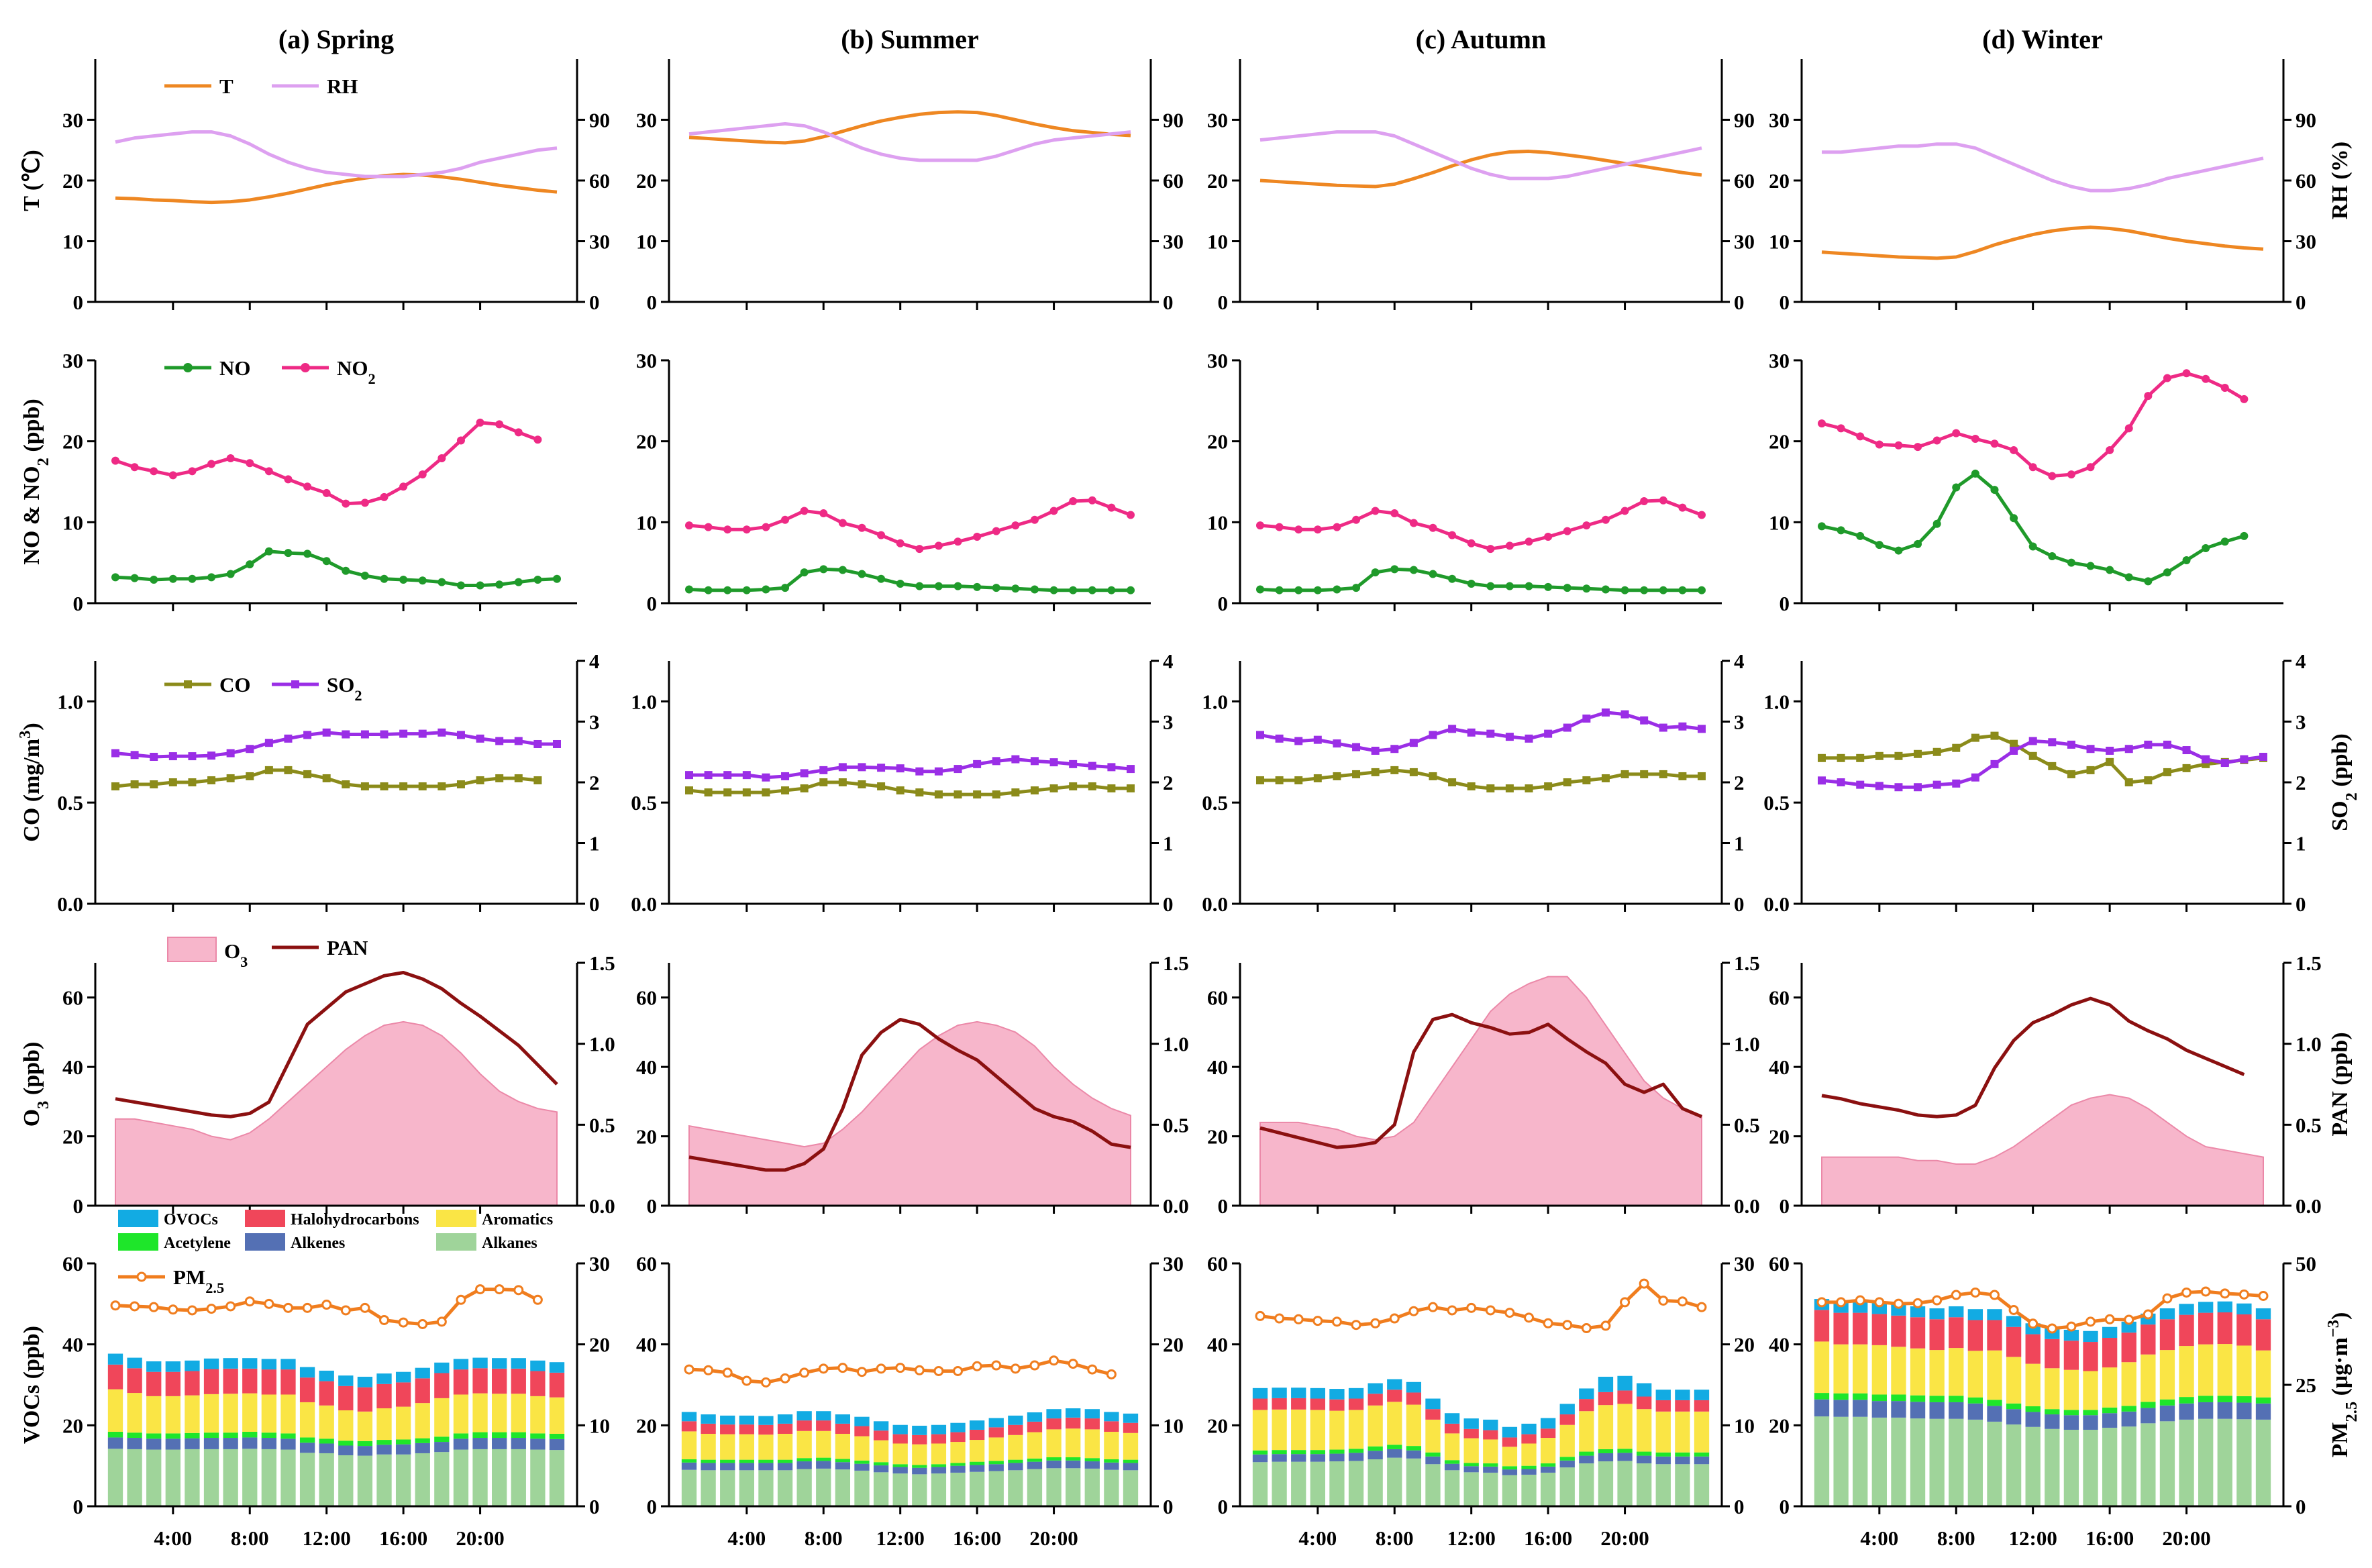 This screenshot has height=1568, width=2372. What do you see at coordinates (456, 1218) in the screenshot?
I see `legend-aromatics-swatch` at bounding box center [456, 1218].